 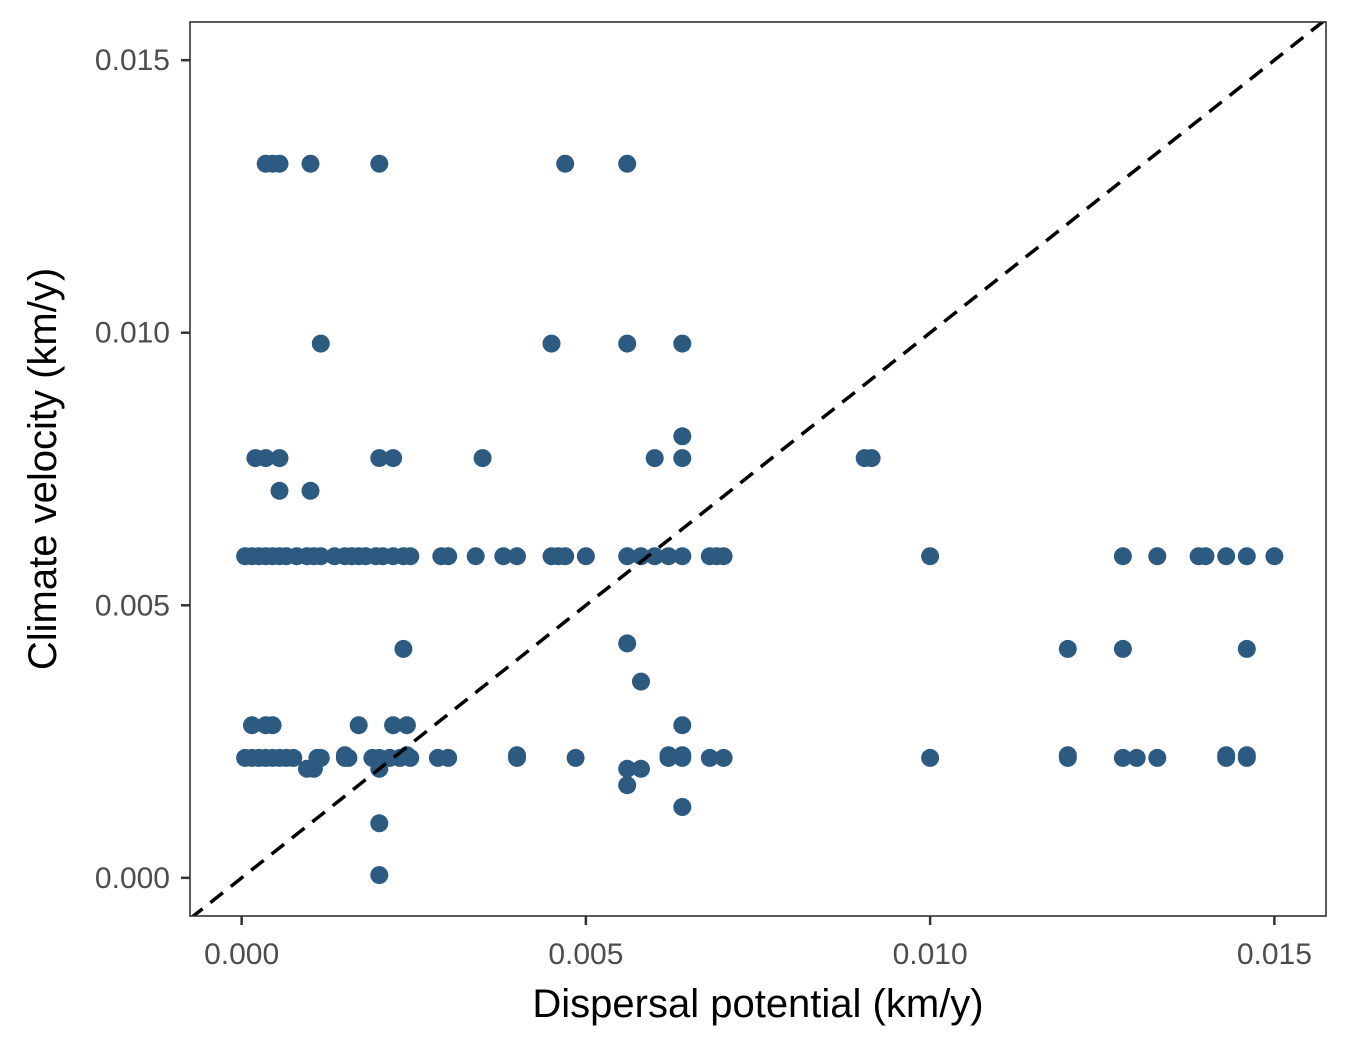 What do you see at coordinates (1274, 954) in the screenshot?
I see `x-tick-label: 0.015` at bounding box center [1274, 954].